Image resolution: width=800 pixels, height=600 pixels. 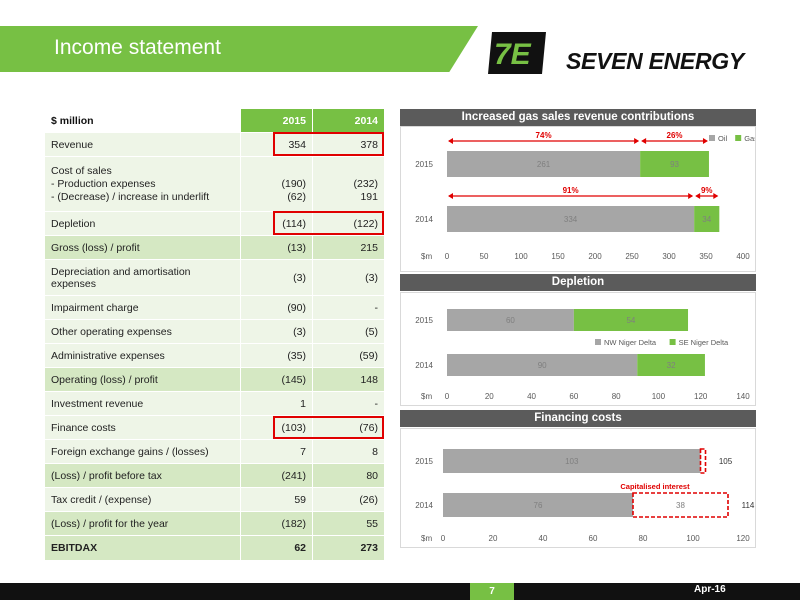 I want to click on category-label: 2015, so click(x=424, y=320).